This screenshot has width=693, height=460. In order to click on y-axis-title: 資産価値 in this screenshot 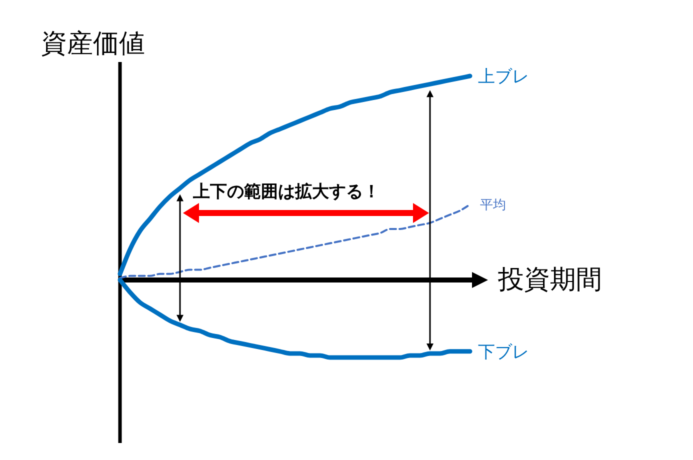, I will do `click(93, 44)`.